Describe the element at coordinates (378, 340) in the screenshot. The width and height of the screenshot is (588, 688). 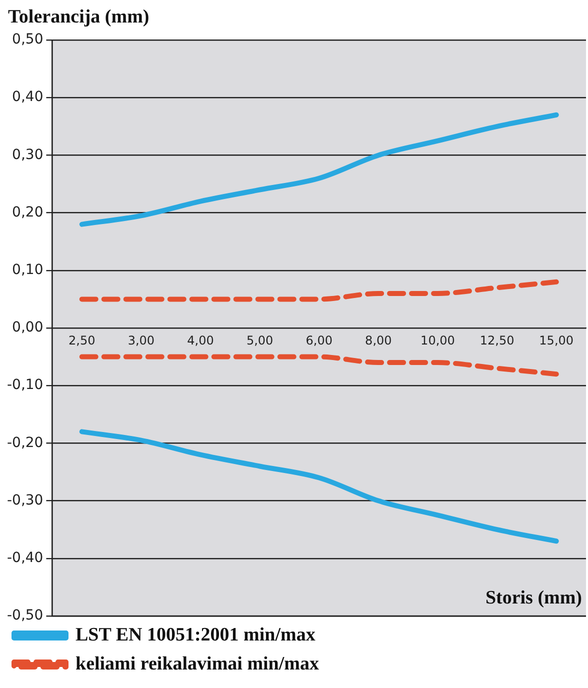
I see `x-tick-label: 8,00` at that location.